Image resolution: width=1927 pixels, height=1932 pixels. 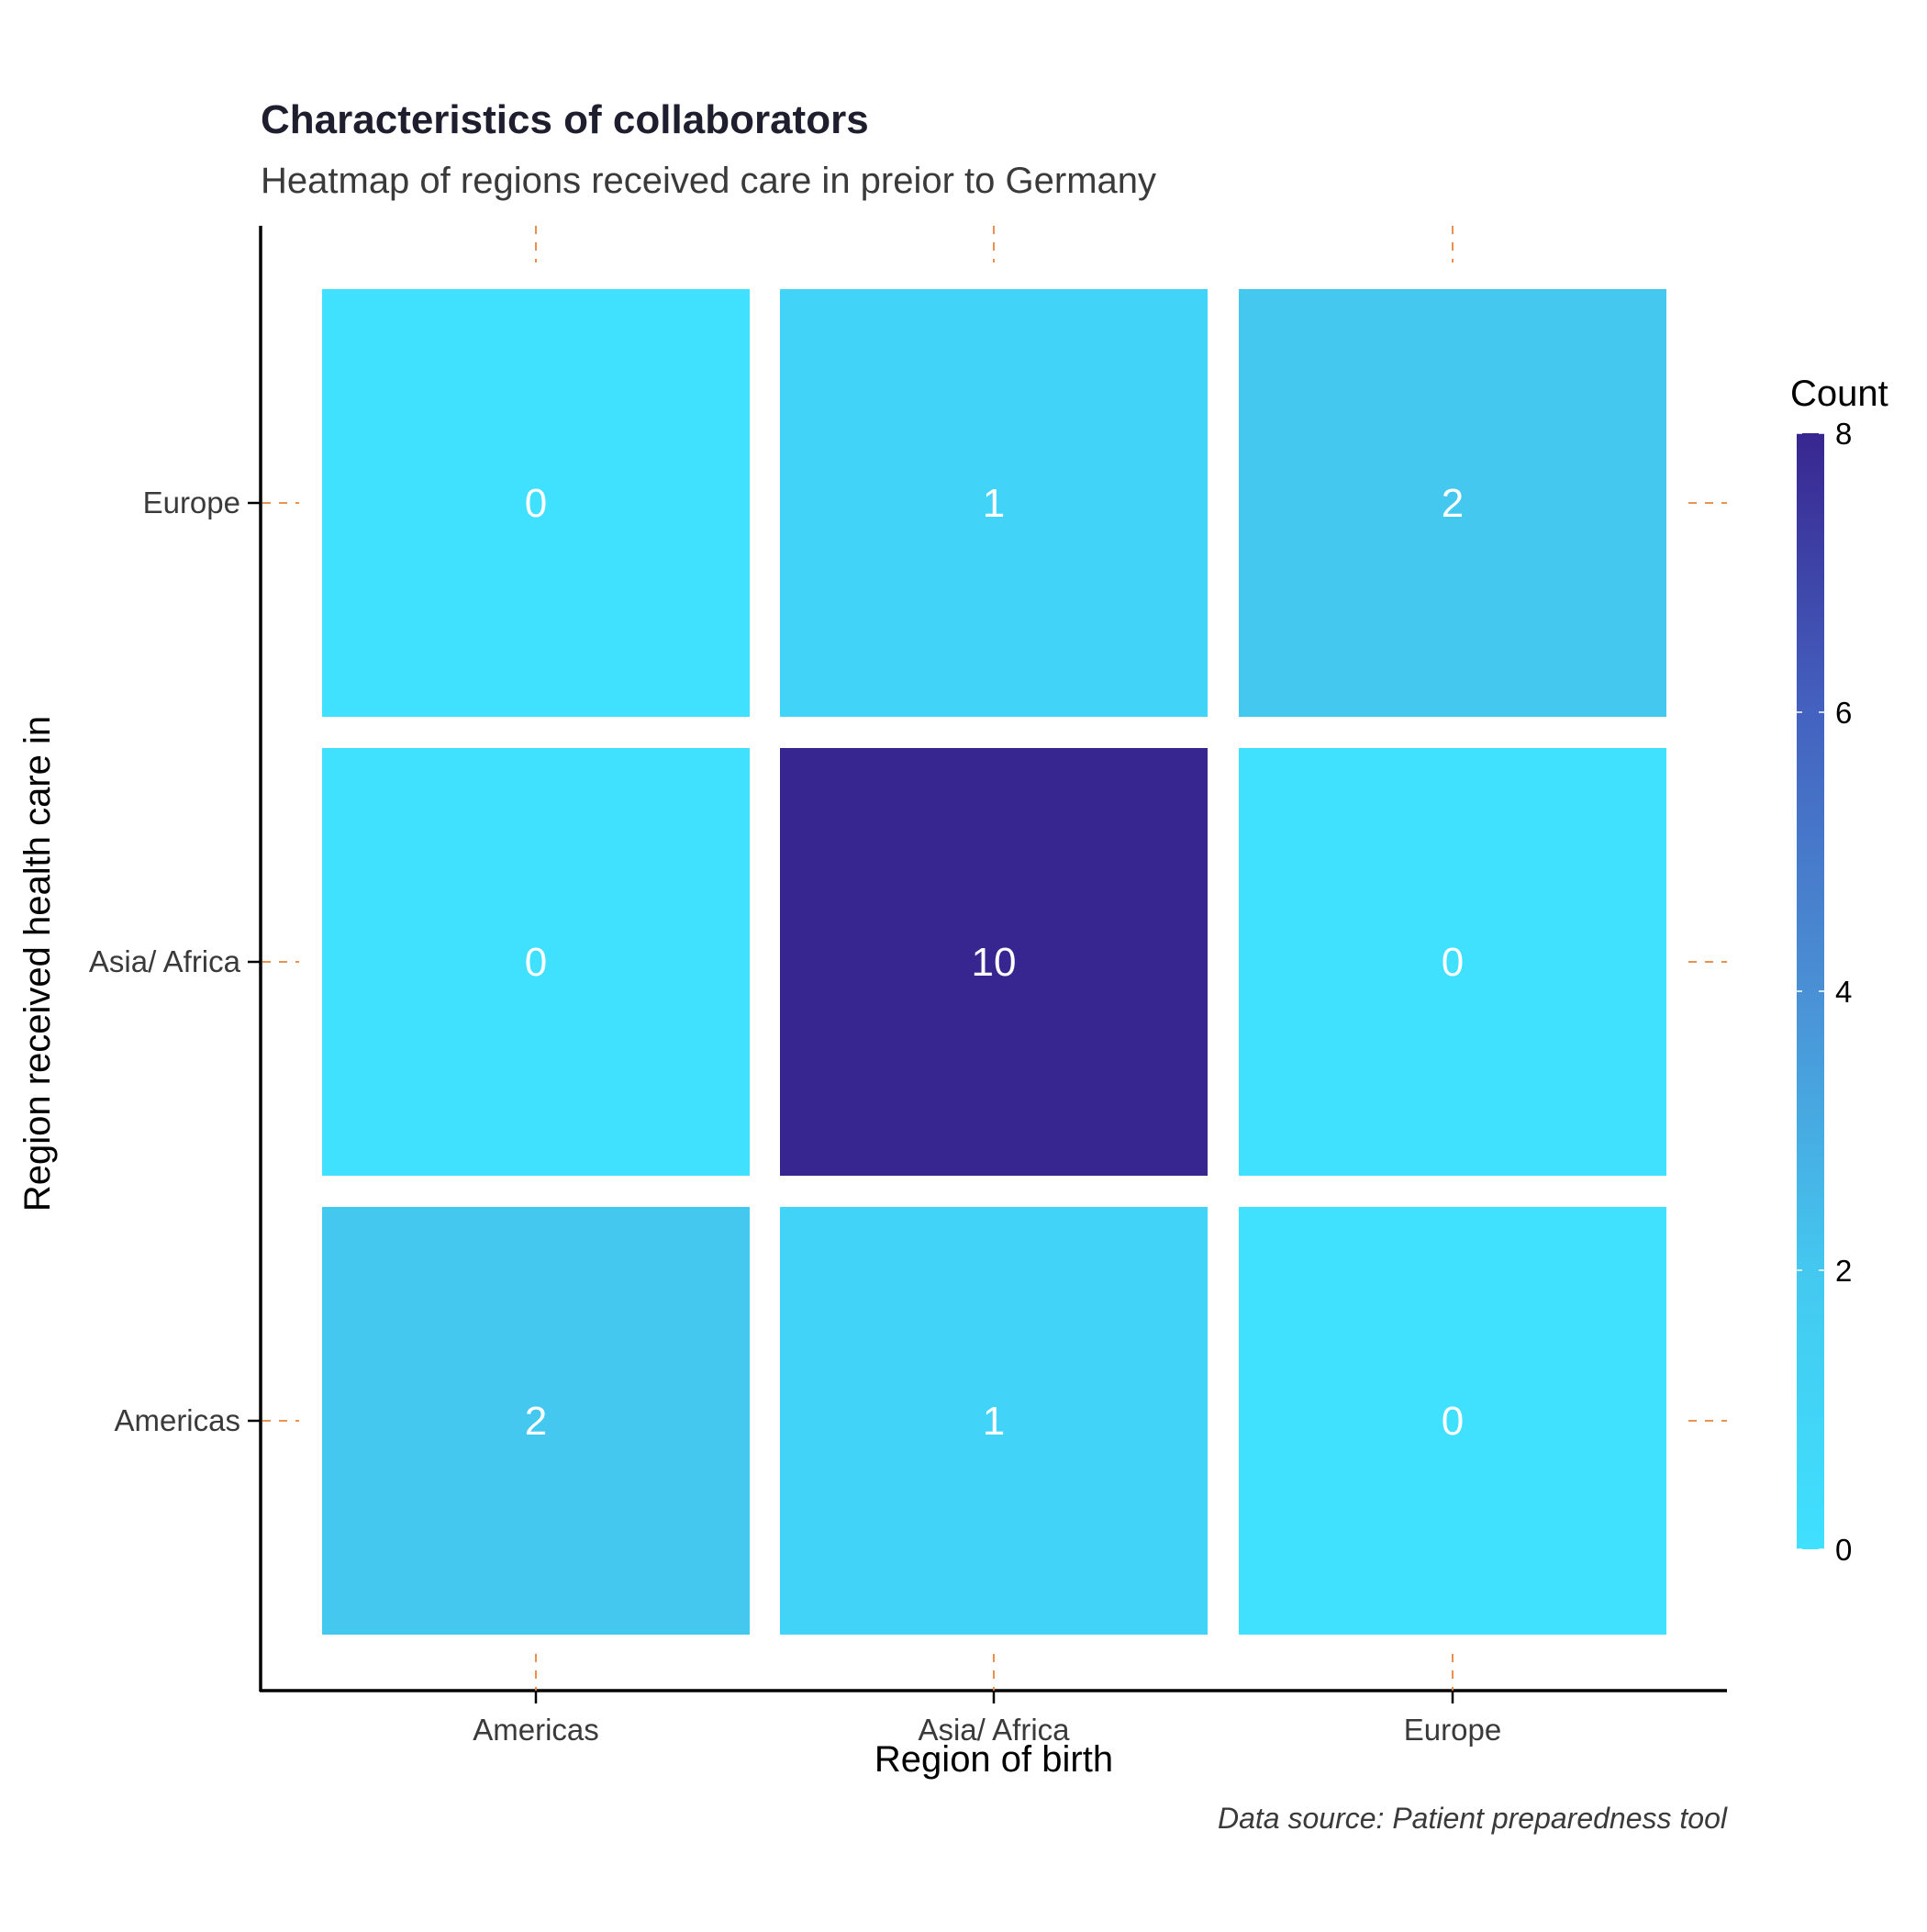 I want to click on chart-title: Characteristics of collaborators, so click(x=565, y=119).